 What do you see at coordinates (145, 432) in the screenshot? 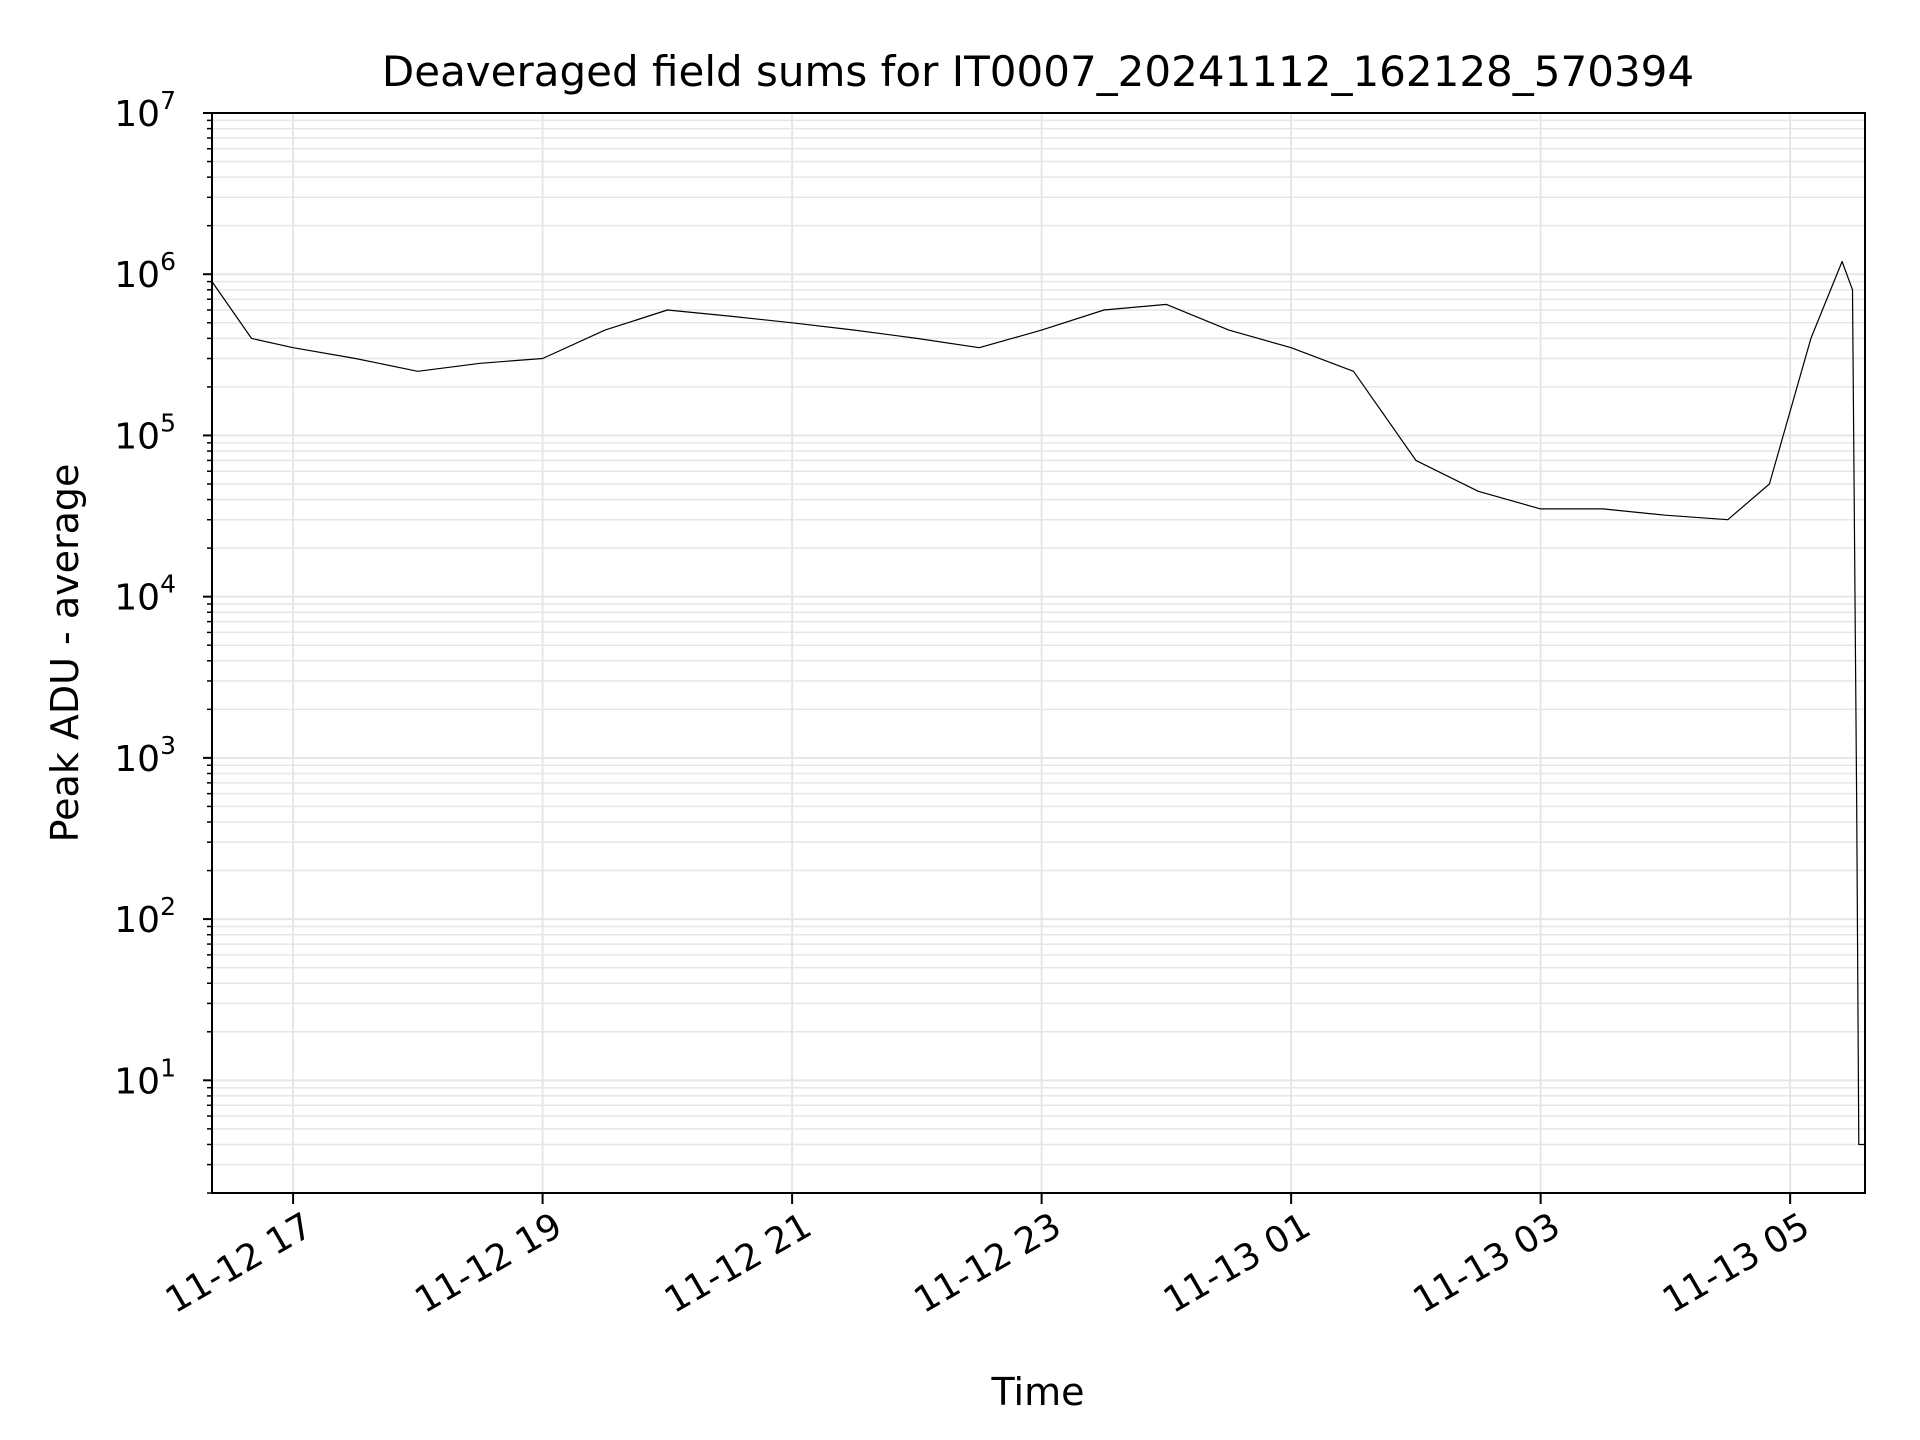
I see `y-tick-label: 10⁵` at bounding box center [145, 432].